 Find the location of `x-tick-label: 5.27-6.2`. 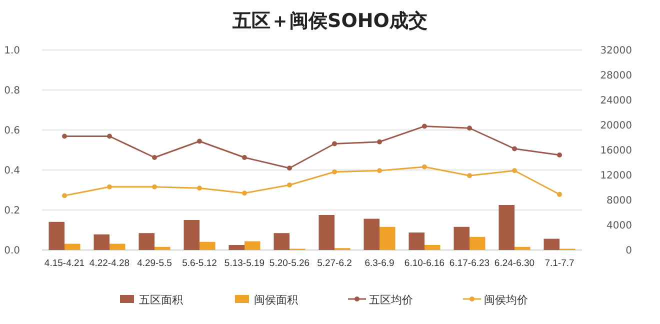

x-tick-label: 5.27-6.2 is located at coordinates (334, 263).